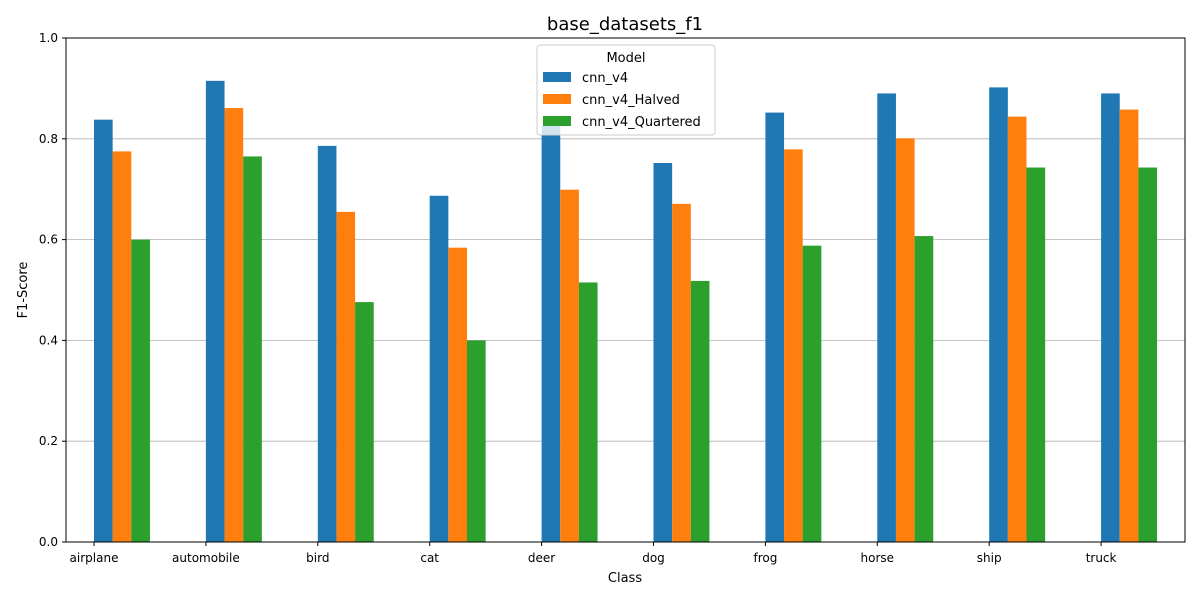 This screenshot has width=1200, height=604. What do you see at coordinates (429, 558) in the screenshot?
I see `x-tick-label: cat` at bounding box center [429, 558].